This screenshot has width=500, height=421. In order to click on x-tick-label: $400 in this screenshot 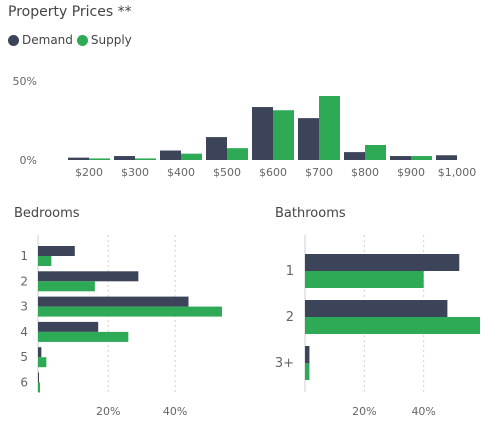, I will do `click(181, 172)`.